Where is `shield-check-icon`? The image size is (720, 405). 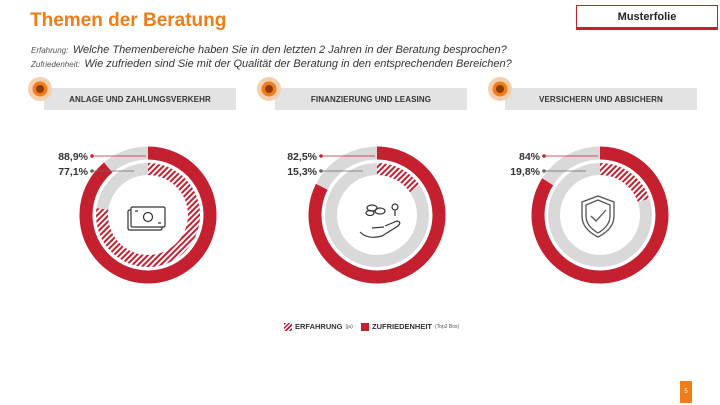
shield-check-icon is located at coordinates (598, 216).